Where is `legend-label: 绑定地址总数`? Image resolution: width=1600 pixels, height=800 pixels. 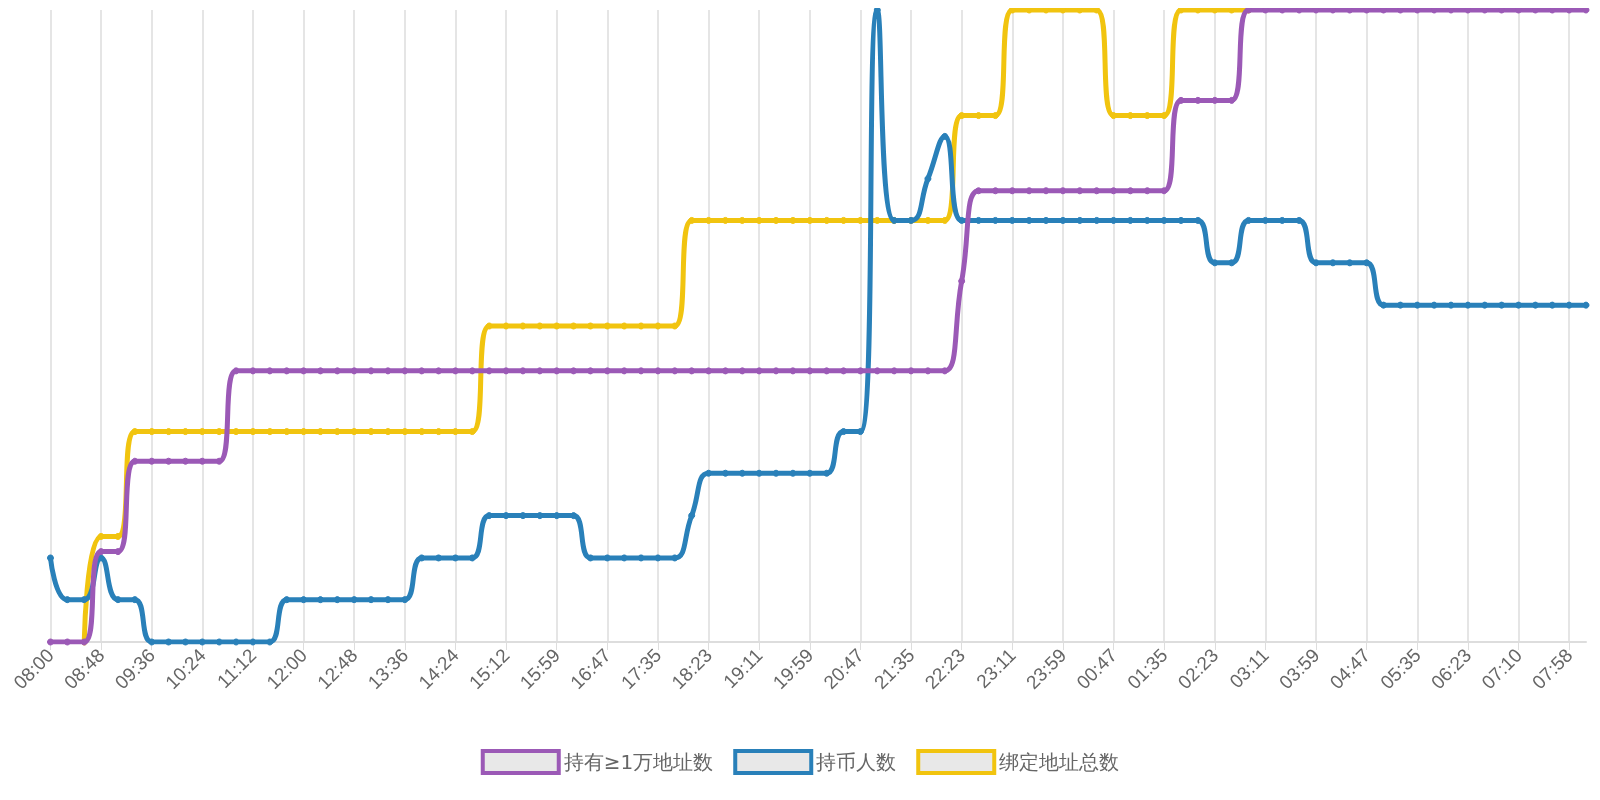
legend-label: 绑定地址总数 is located at coordinates (1059, 762).